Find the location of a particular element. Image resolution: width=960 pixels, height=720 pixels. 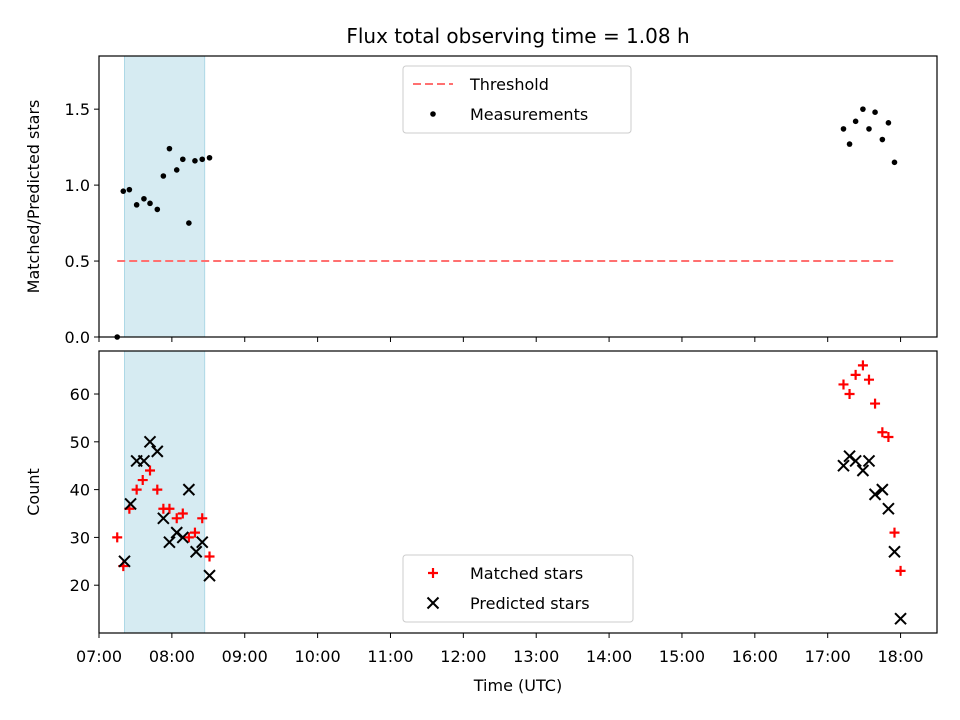

legend-matched-label: Matched stars is located at coordinates (526, 573).